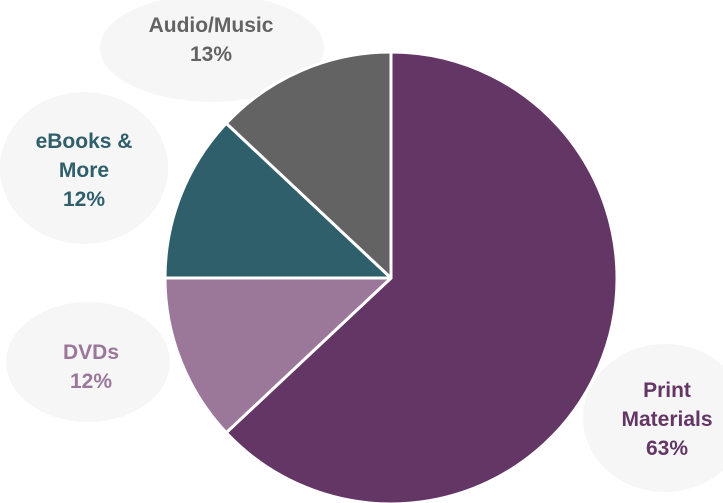 The height and width of the screenshot is (503, 723). I want to click on slice-label-audio-music-pct: 13%, so click(211, 54).